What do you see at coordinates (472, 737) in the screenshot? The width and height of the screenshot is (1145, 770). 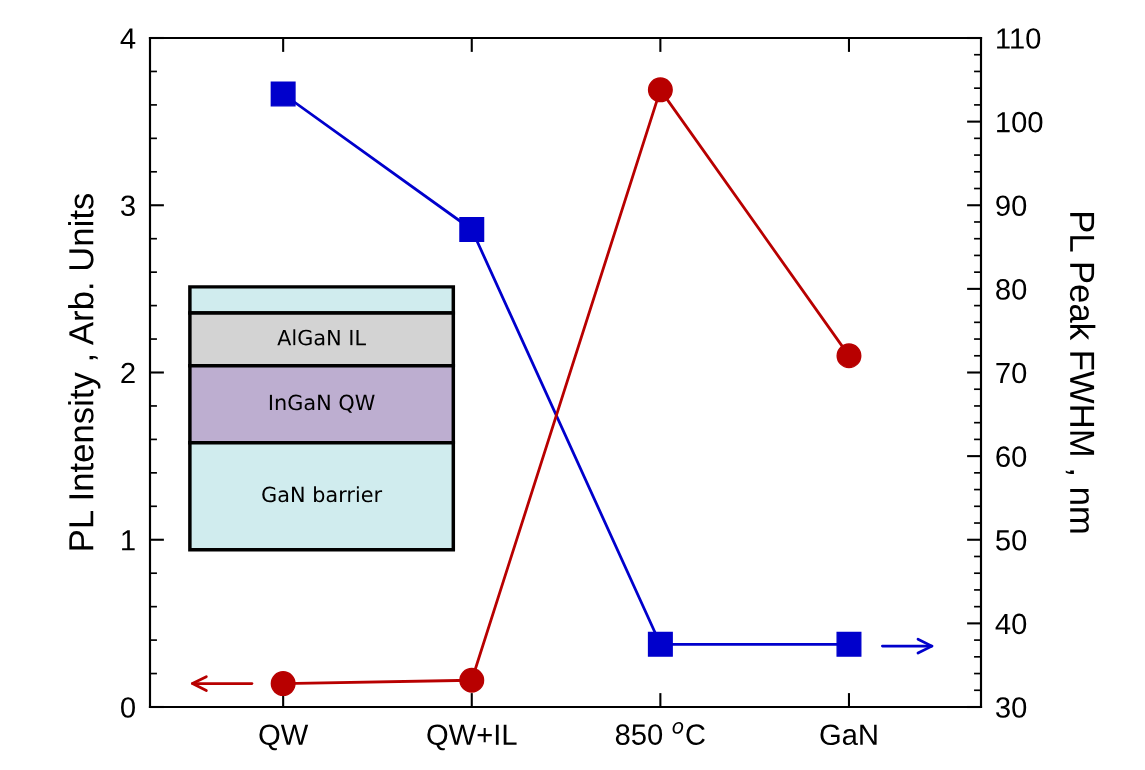 I see `x-tick-label: QW+IL` at bounding box center [472, 737].